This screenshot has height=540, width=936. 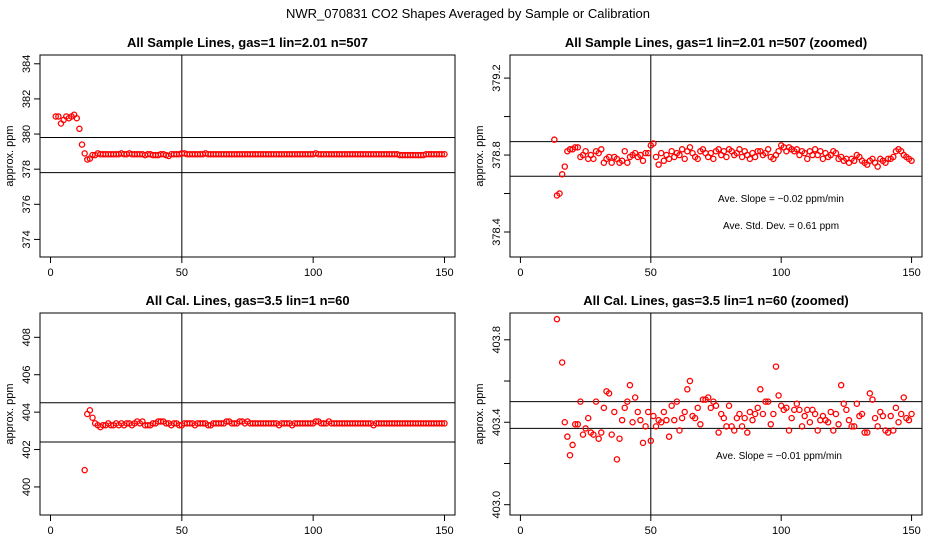 What do you see at coordinates (497, 232) in the screenshot?
I see `y-tick-label: 378.4` at bounding box center [497, 232].